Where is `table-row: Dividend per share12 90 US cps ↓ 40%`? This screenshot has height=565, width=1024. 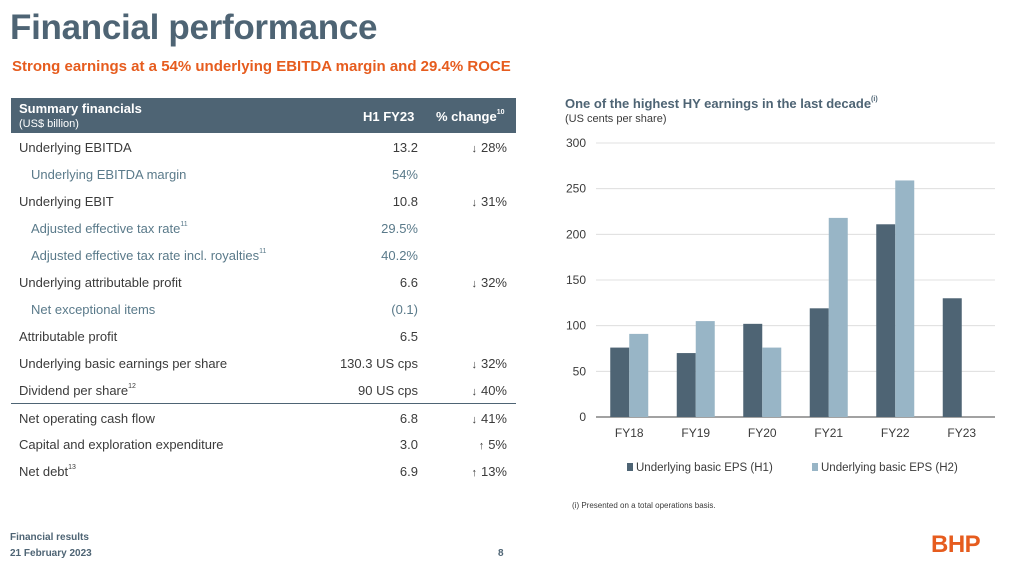
table-row: Dividend per share12 90 US cps ↓ 40% is located at coordinates (263, 389).